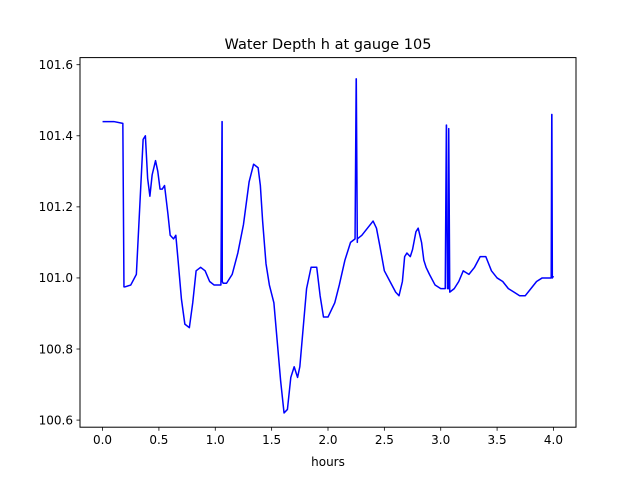 The height and width of the screenshot is (480, 640). I want to click on x-tick-label: 0.5, so click(158, 440).